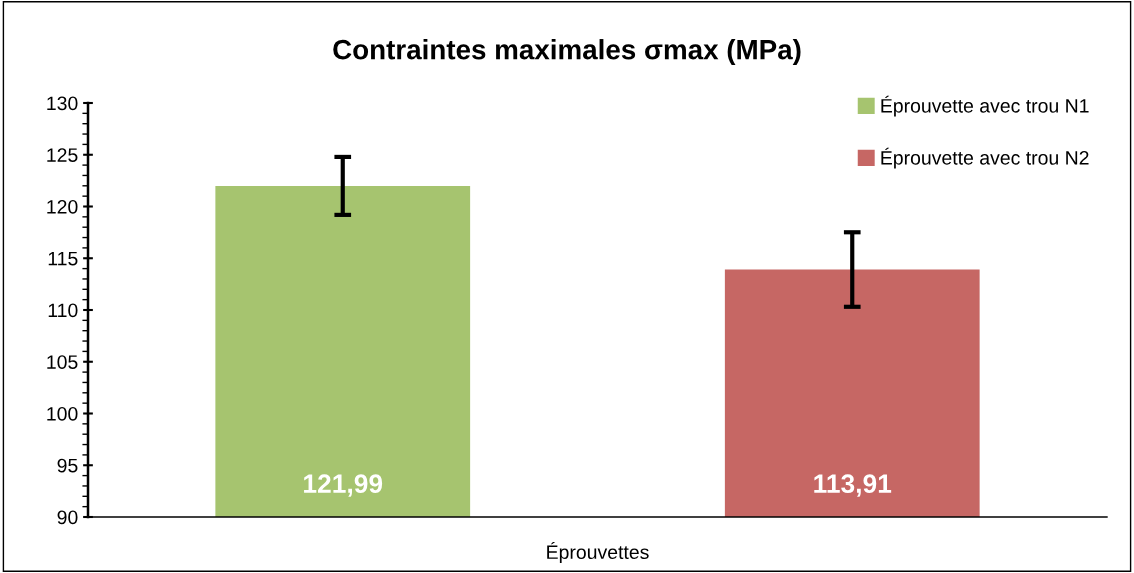  Describe the element at coordinates (62, 103) in the screenshot. I see `y-tick-label: 130` at that location.